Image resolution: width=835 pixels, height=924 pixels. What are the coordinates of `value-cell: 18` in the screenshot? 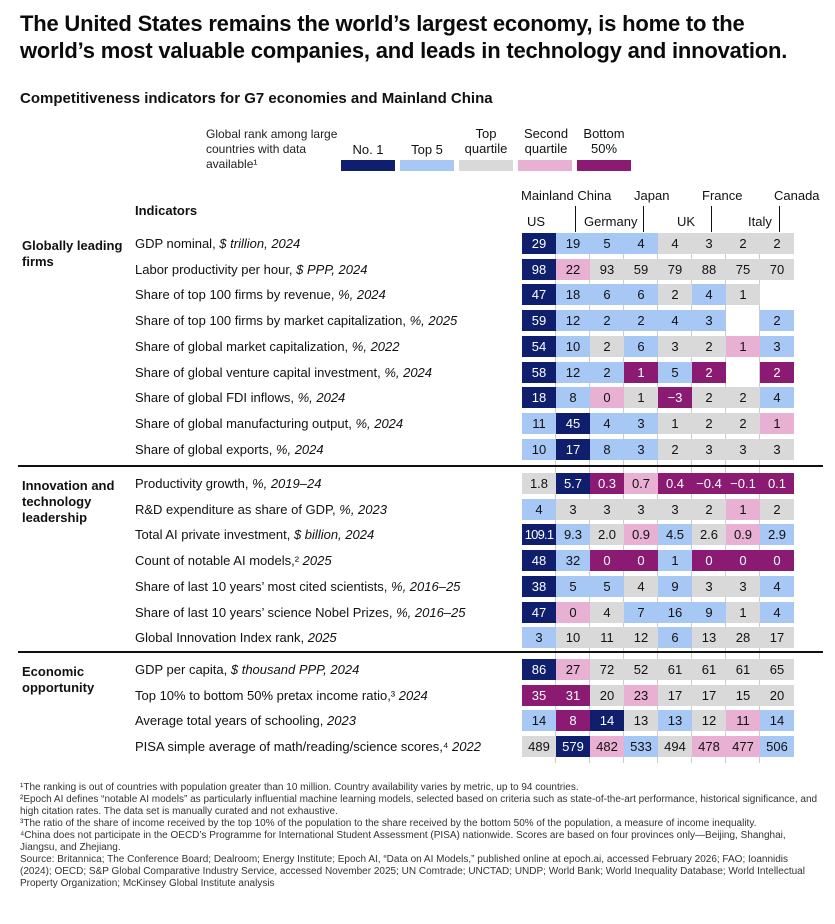 It's located at (573, 295).